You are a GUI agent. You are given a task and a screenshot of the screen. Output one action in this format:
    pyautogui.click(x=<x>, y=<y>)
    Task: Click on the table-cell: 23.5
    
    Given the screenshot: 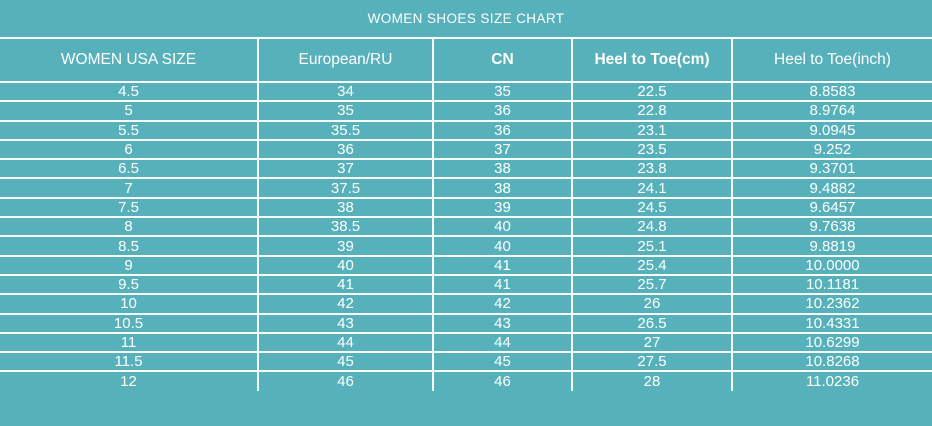 What is the action you would take?
    pyautogui.click(x=652, y=149)
    